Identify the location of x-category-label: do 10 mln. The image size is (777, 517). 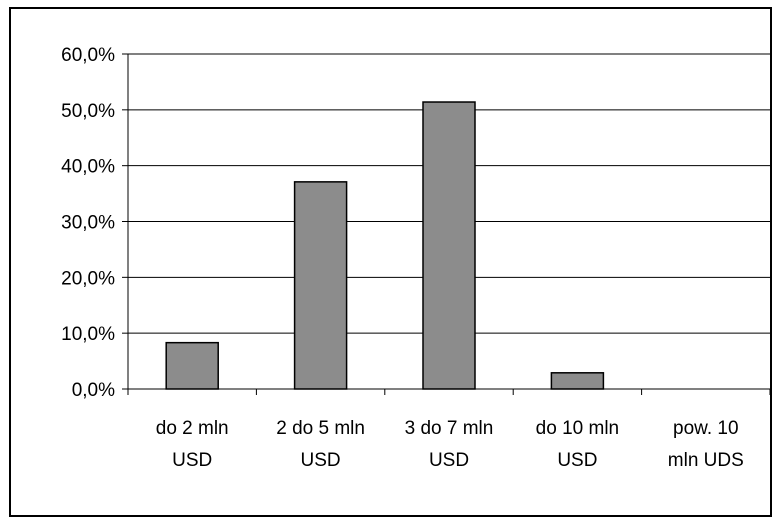
(577, 428).